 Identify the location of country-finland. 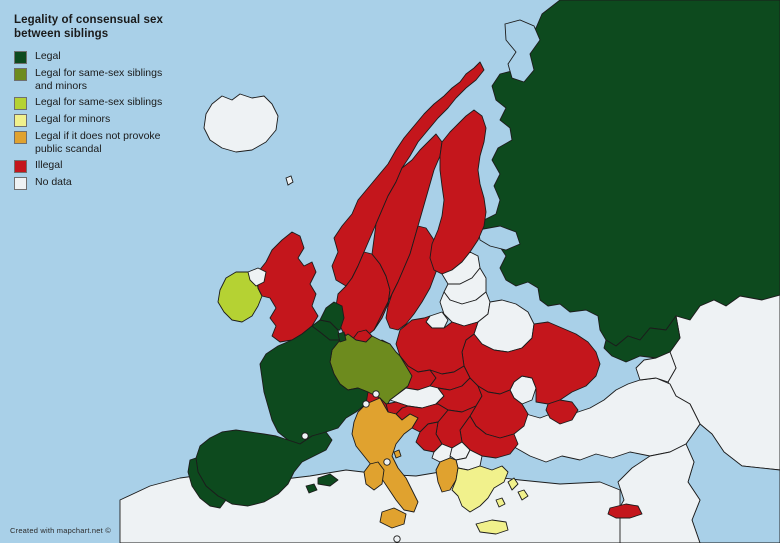
(458, 192).